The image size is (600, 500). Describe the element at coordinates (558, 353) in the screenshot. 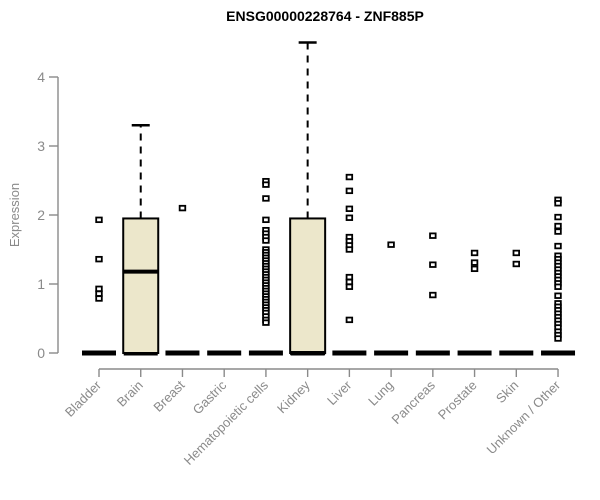

I see `zero-bar-unknown-other` at that location.